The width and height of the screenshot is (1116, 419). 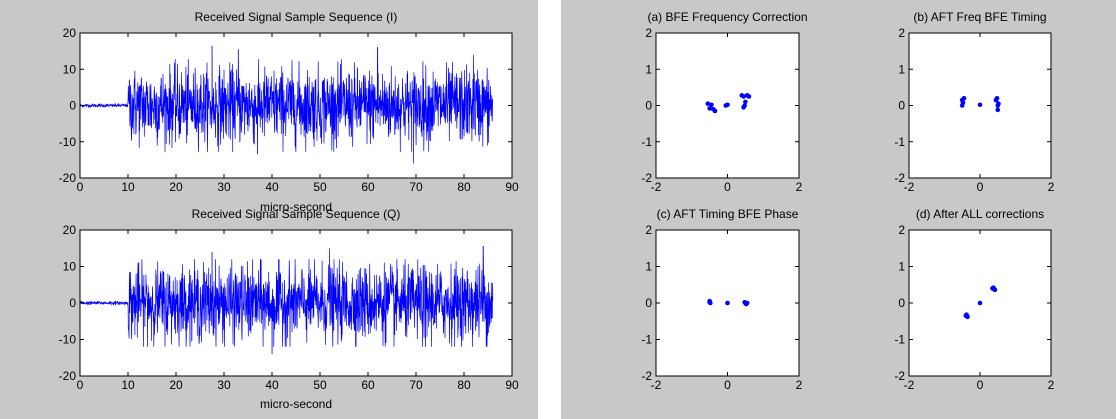 I want to click on constellation-a-axes: -2 0 2 2 1 0 -1 -2 (a) BFE Frequency Correction, so click(x=724, y=102).